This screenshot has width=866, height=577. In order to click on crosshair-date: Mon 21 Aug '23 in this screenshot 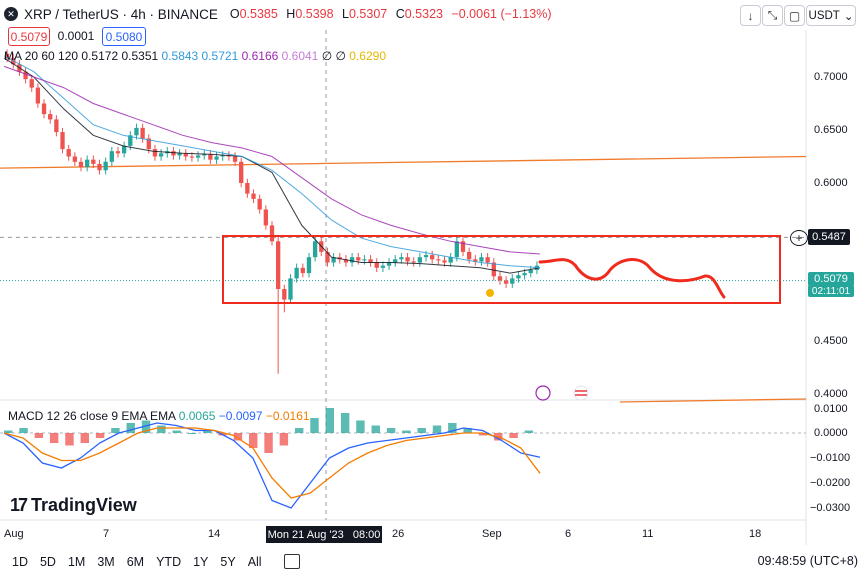, I will do `click(305, 534)`.